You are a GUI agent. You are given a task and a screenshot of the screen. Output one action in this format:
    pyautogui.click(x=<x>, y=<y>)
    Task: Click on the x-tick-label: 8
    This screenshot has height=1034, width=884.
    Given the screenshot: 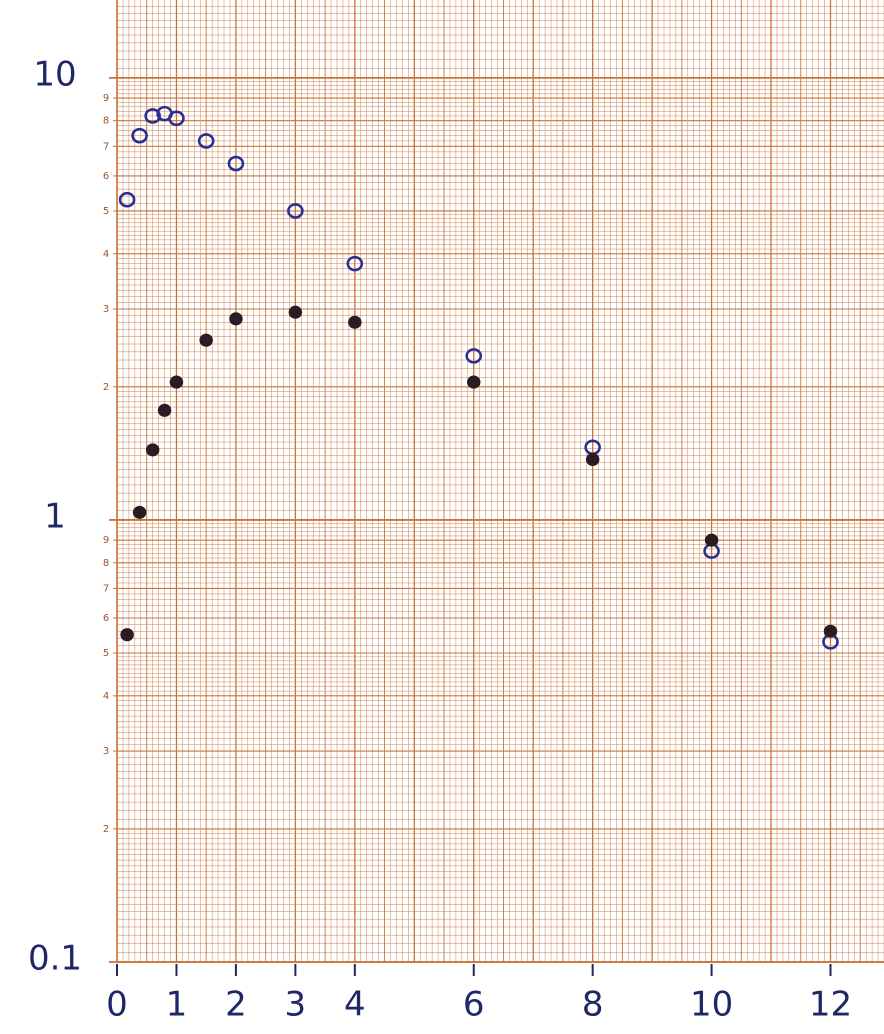 What is the action you would take?
    pyautogui.click(x=593, y=1005)
    